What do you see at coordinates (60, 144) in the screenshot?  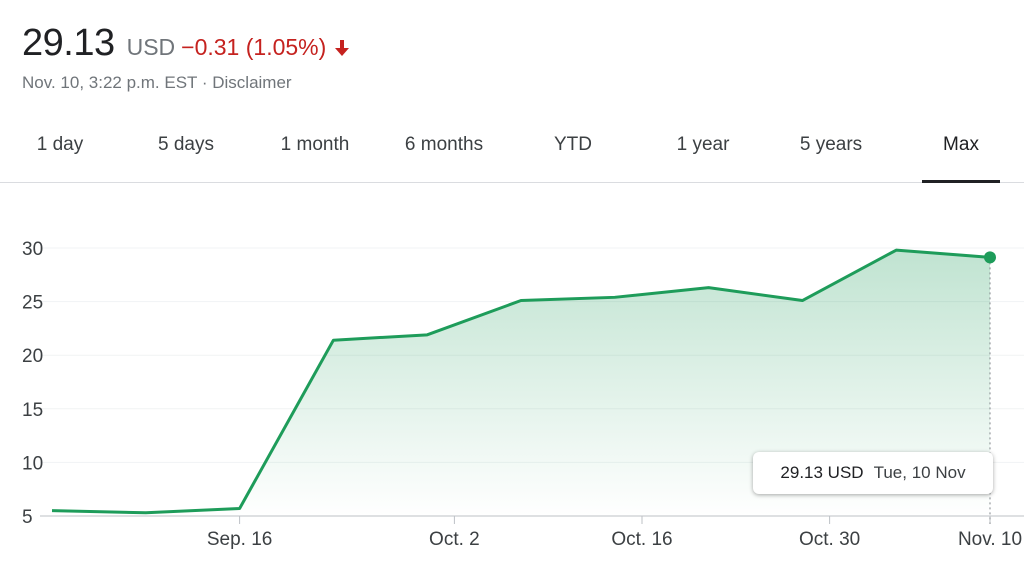 I see `tab-1-day: 1 day` at bounding box center [60, 144].